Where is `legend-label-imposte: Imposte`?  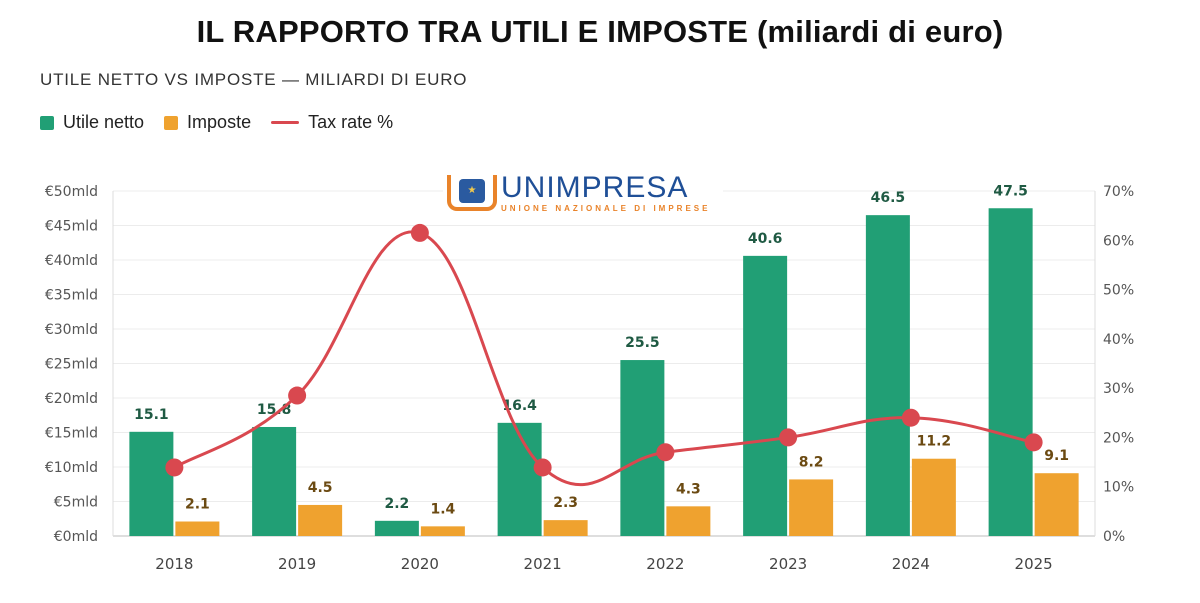
legend-label-imposte: Imposte is located at coordinates (219, 122).